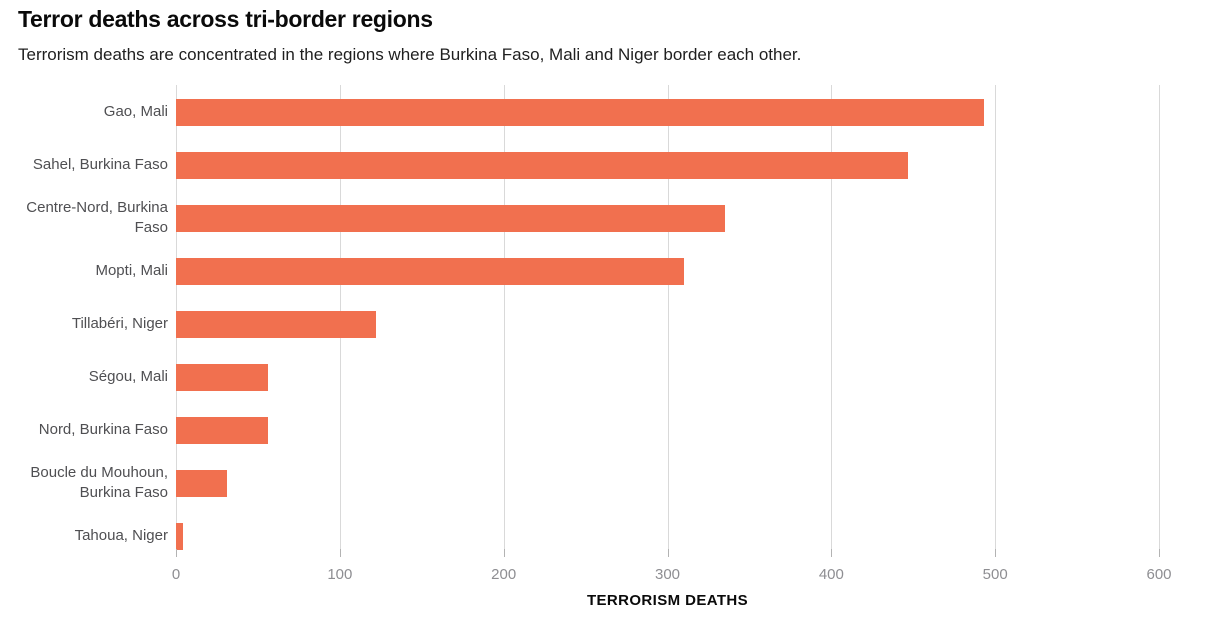 The image size is (1221, 633). I want to click on x-tick-label: 0, so click(176, 574).